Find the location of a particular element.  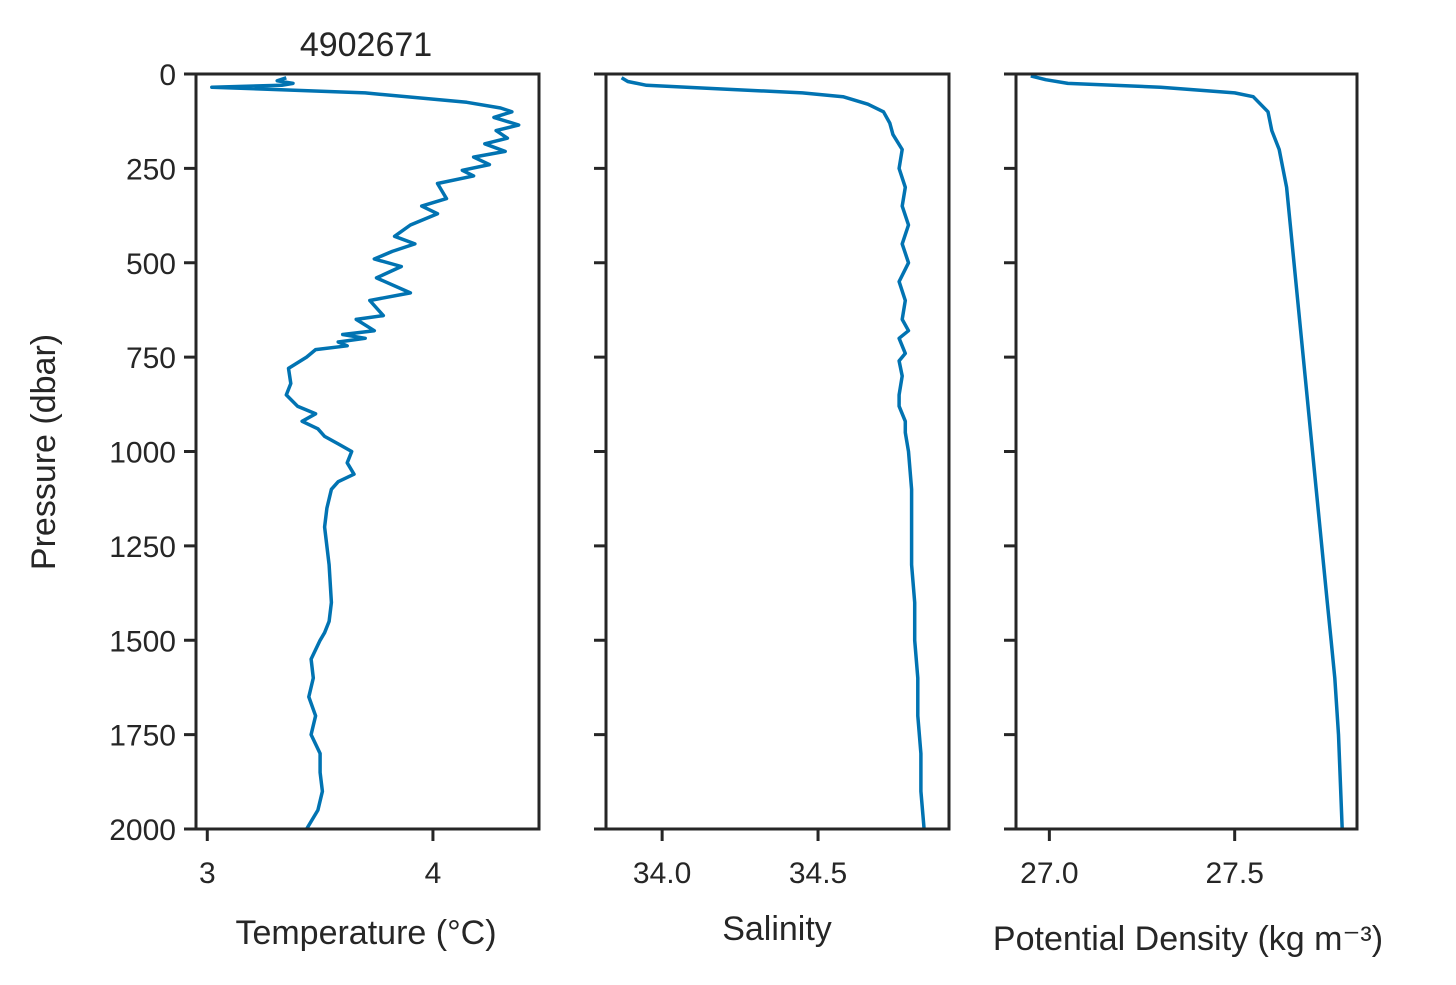

temperature-ytick-label: 250 is located at coordinates (151, 169).